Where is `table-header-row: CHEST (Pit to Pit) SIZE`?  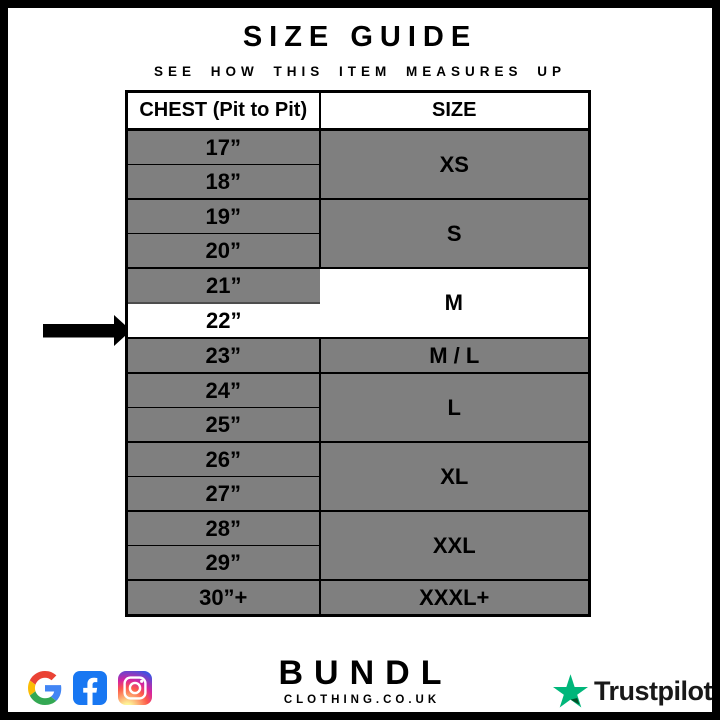
table-header-row: CHEST (Pit to Pit) SIZE is located at coordinates (358, 110).